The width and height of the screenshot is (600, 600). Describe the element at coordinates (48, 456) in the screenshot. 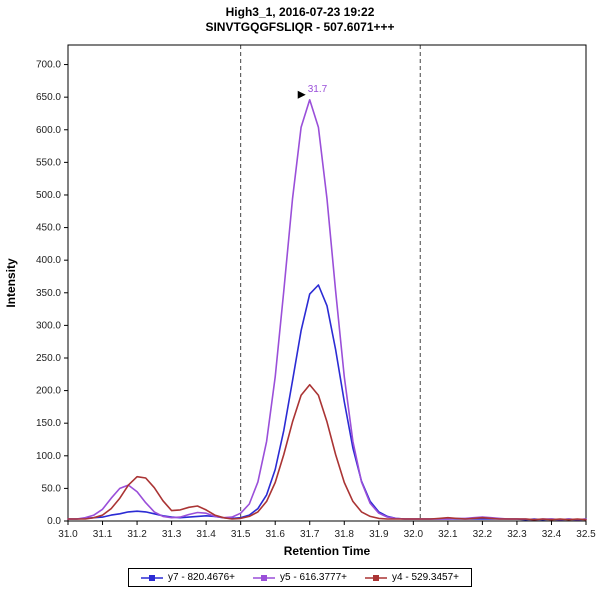

I see `svg-text: 100.0` at that location.